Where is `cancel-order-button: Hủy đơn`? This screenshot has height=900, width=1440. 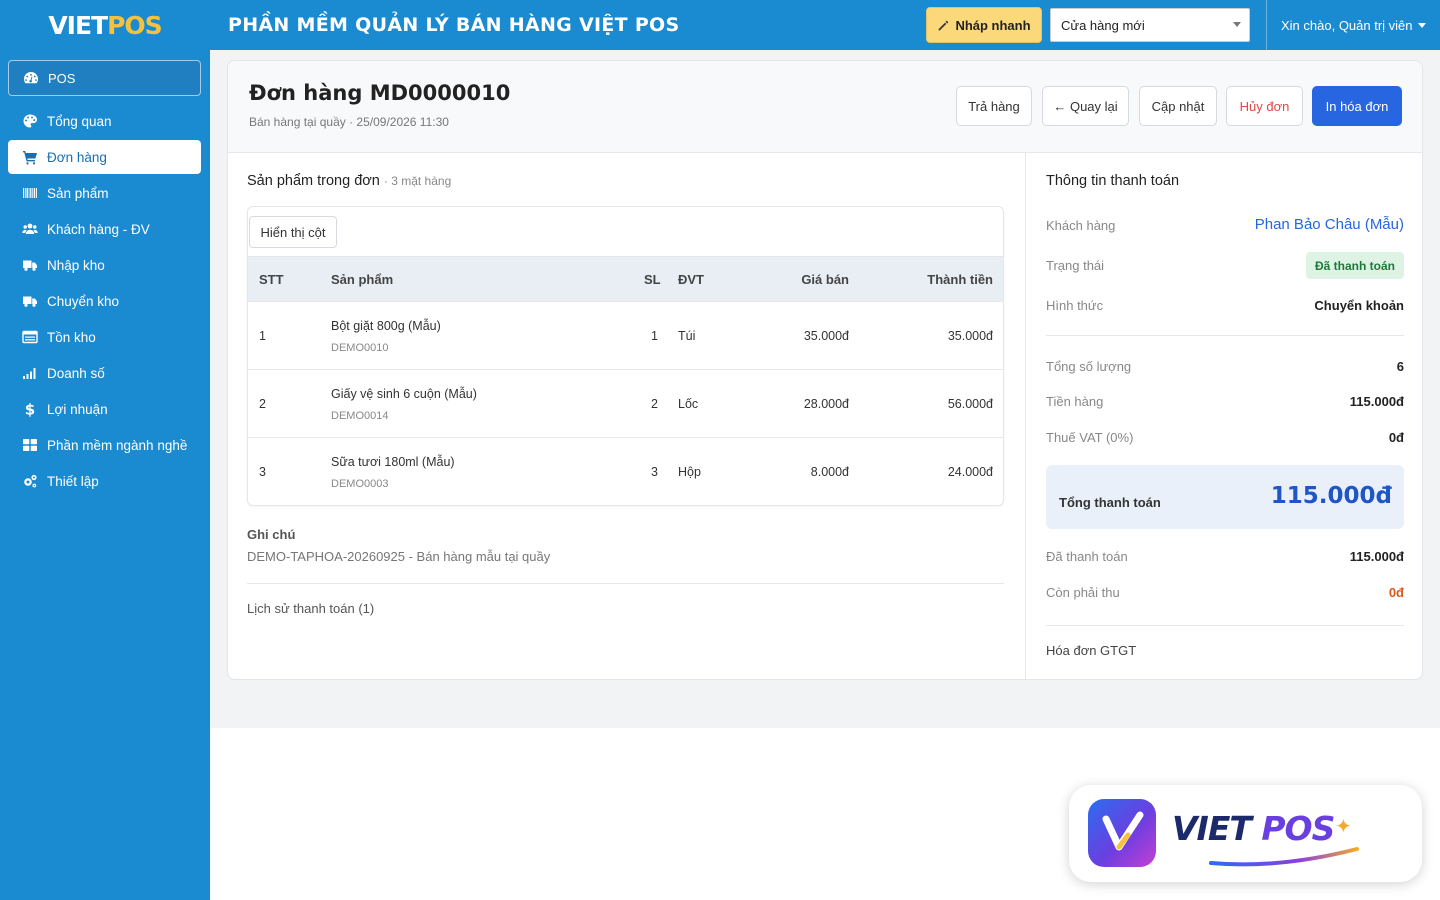
cancel-order-button: Hủy đơn is located at coordinates (1264, 106).